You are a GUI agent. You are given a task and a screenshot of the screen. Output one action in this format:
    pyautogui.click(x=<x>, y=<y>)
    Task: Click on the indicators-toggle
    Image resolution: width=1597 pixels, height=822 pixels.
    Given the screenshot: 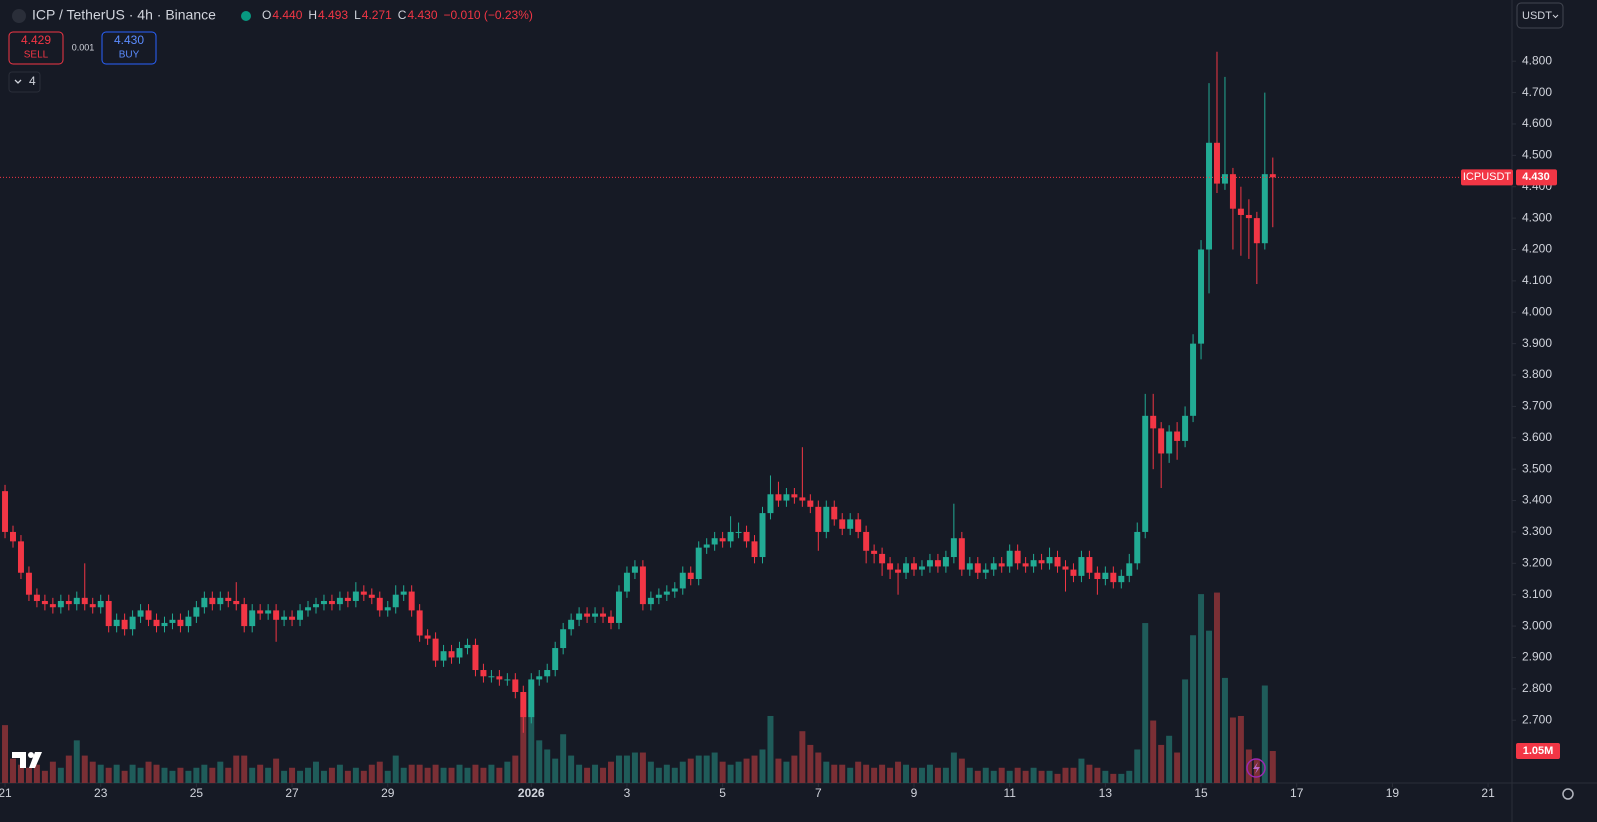 What is the action you would take?
    pyautogui.click(x=24, y=82)
    